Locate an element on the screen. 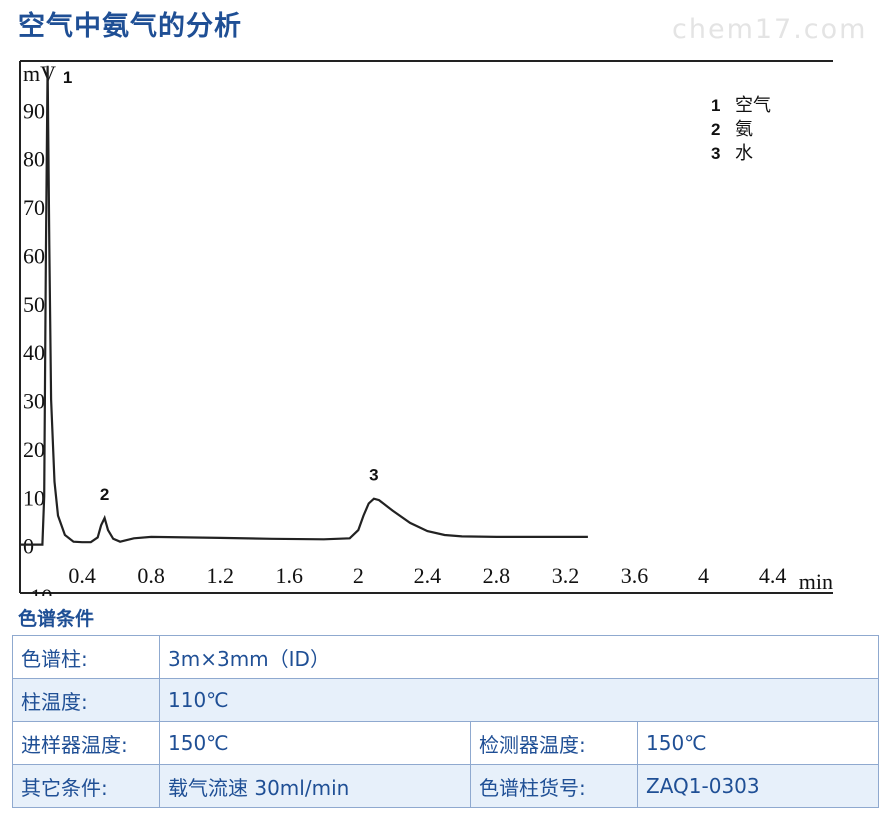  table-row: 进样器温度: 150℃ 检测器温度: 150℃ is located at coordinates (445, 743).